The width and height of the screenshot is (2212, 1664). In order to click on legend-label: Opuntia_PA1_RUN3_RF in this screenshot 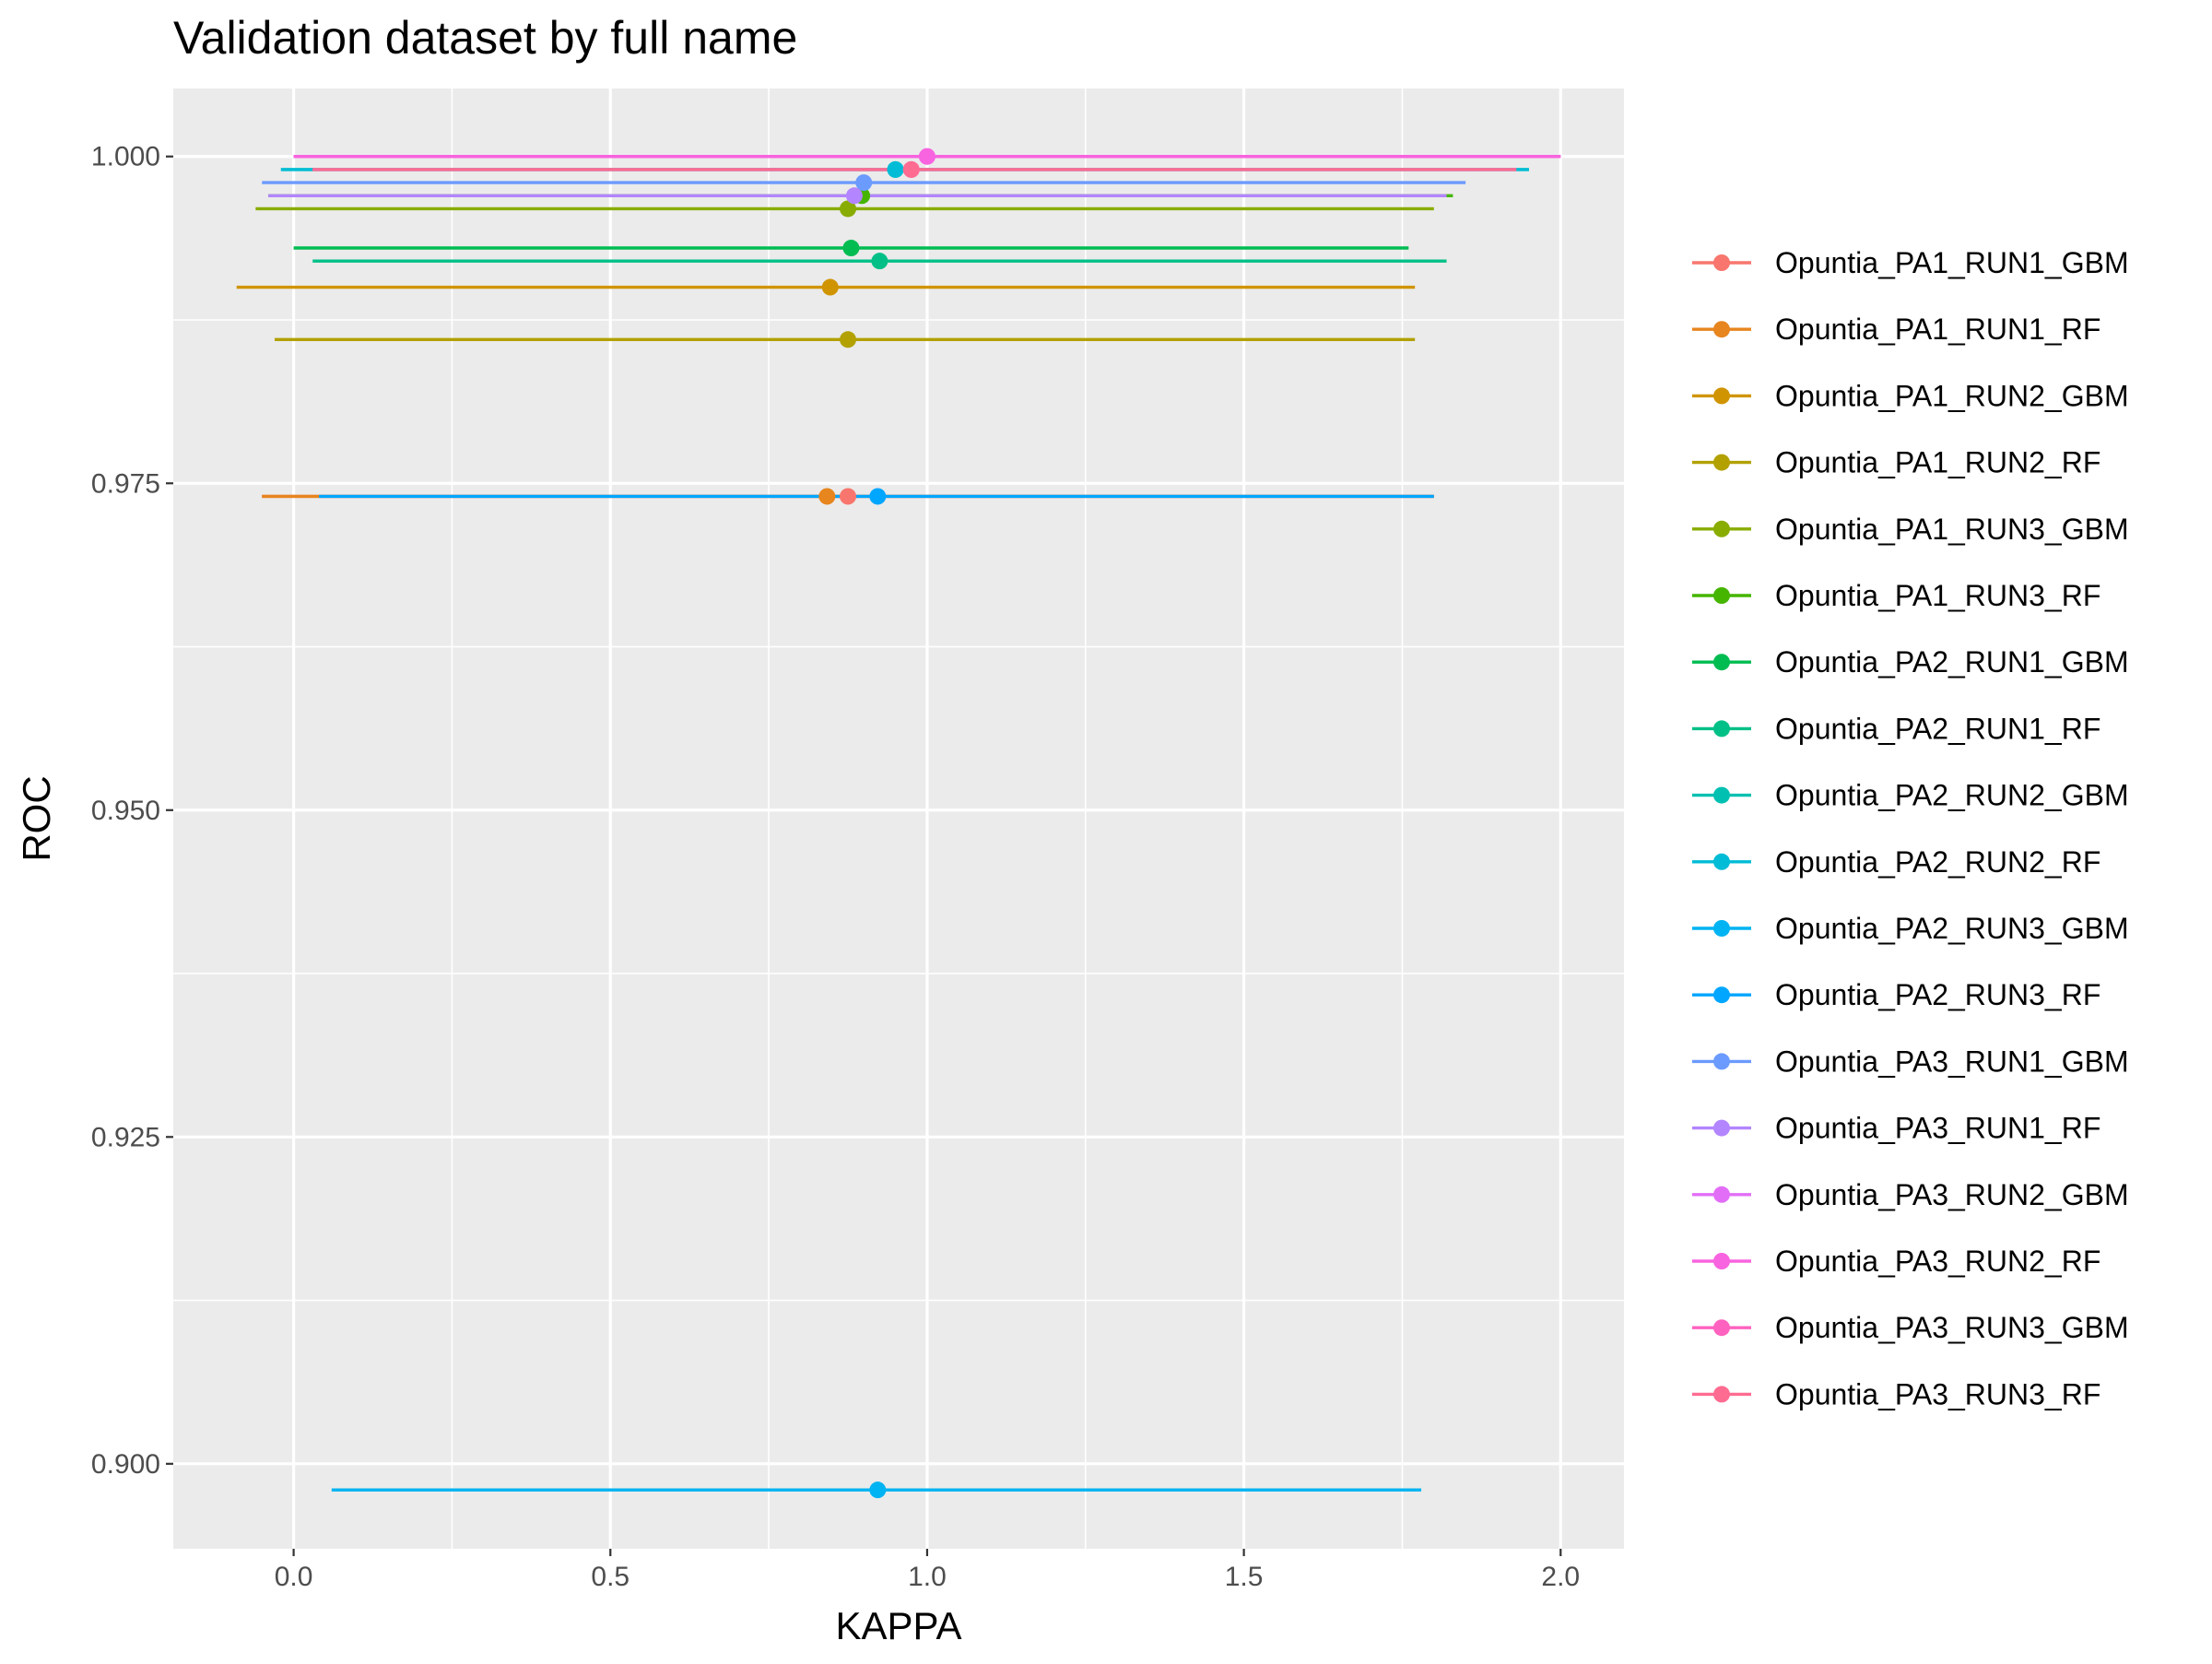, I will do `click(1937, 595)`.